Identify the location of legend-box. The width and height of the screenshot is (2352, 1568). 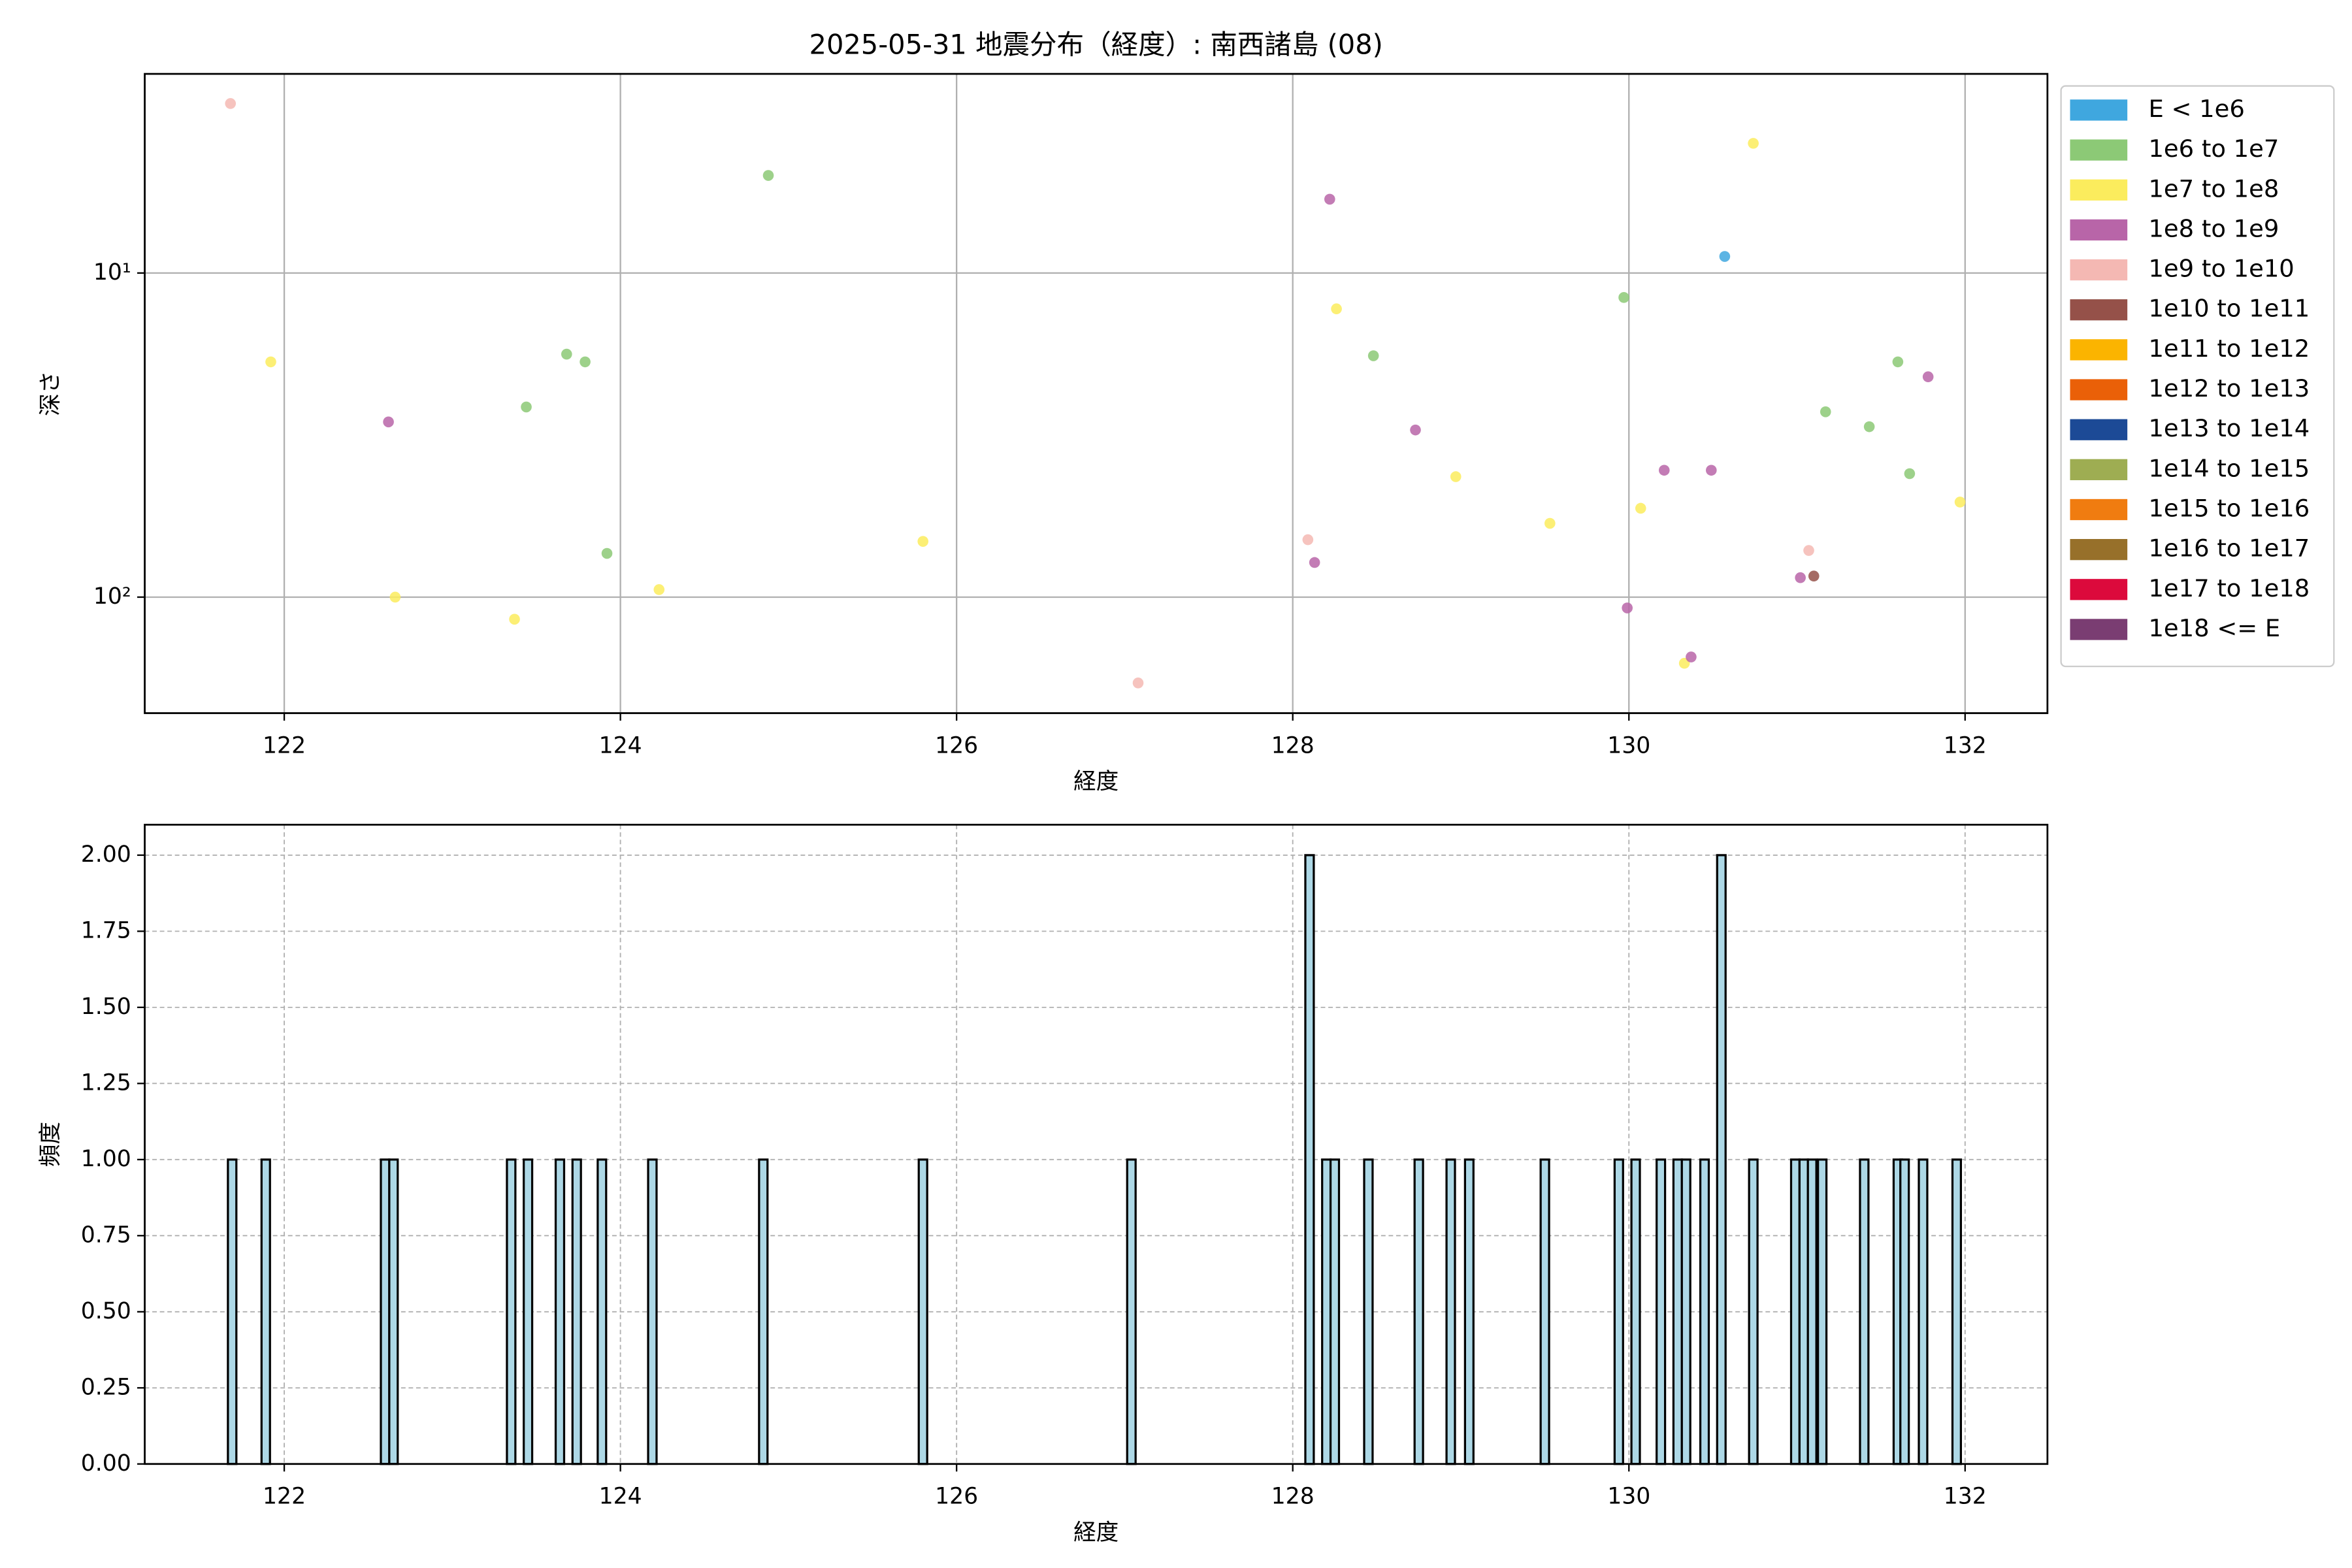
(2197, 376).